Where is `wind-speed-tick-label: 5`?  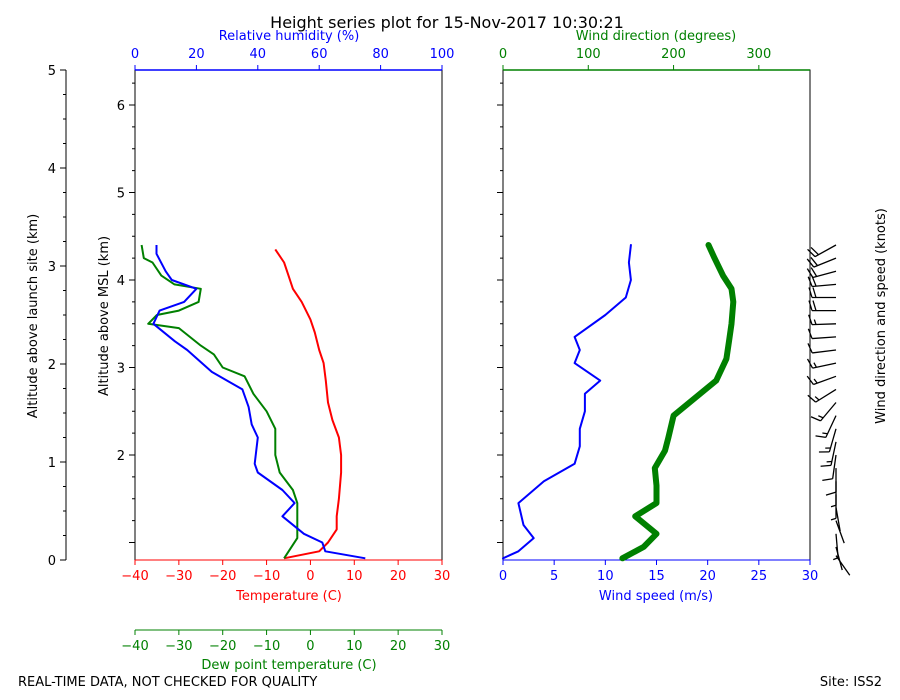 wind-speed-tick-label: 5 is located at coordinates (554, 576).